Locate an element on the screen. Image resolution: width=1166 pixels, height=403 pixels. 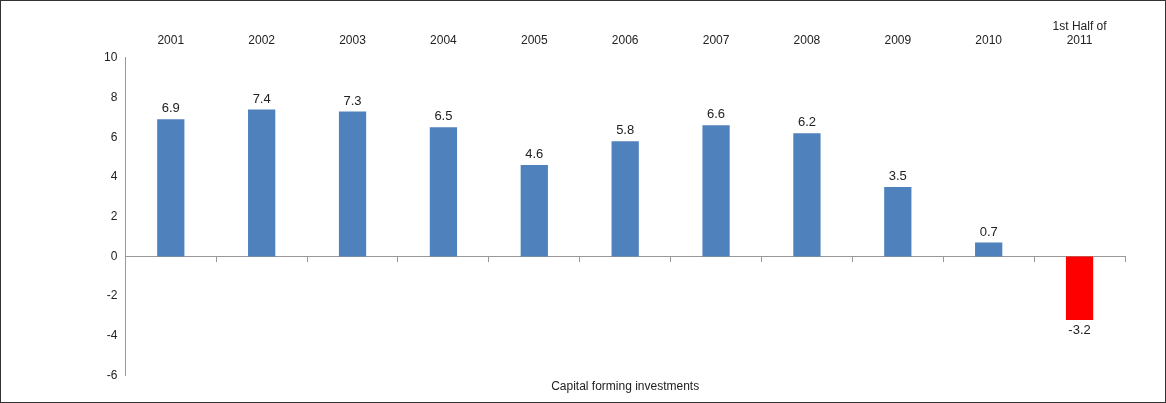
data-label: 7.3 is located at coordinates (352, 100).